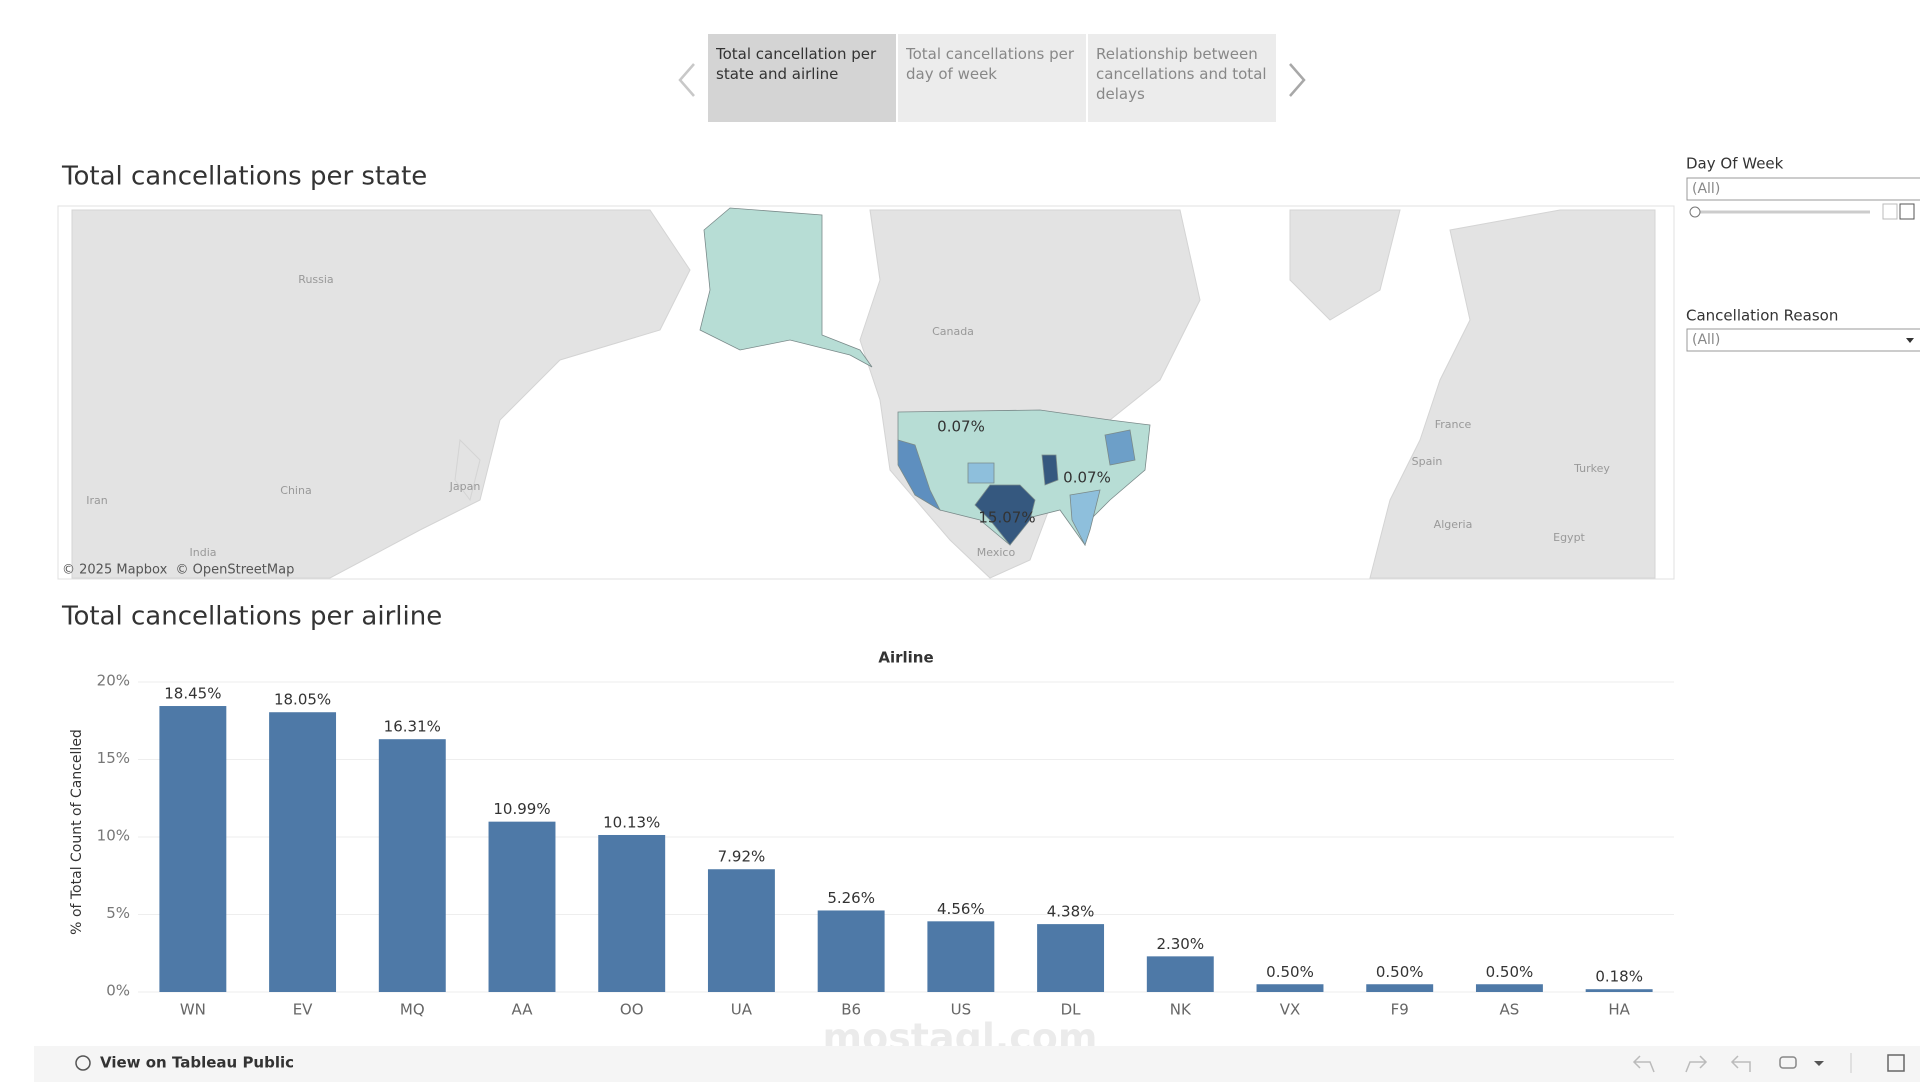  What do you see at coordinates (1696, 1064) in the screenshot?
I see `redo-button` at bounding box center [1696, 1064].